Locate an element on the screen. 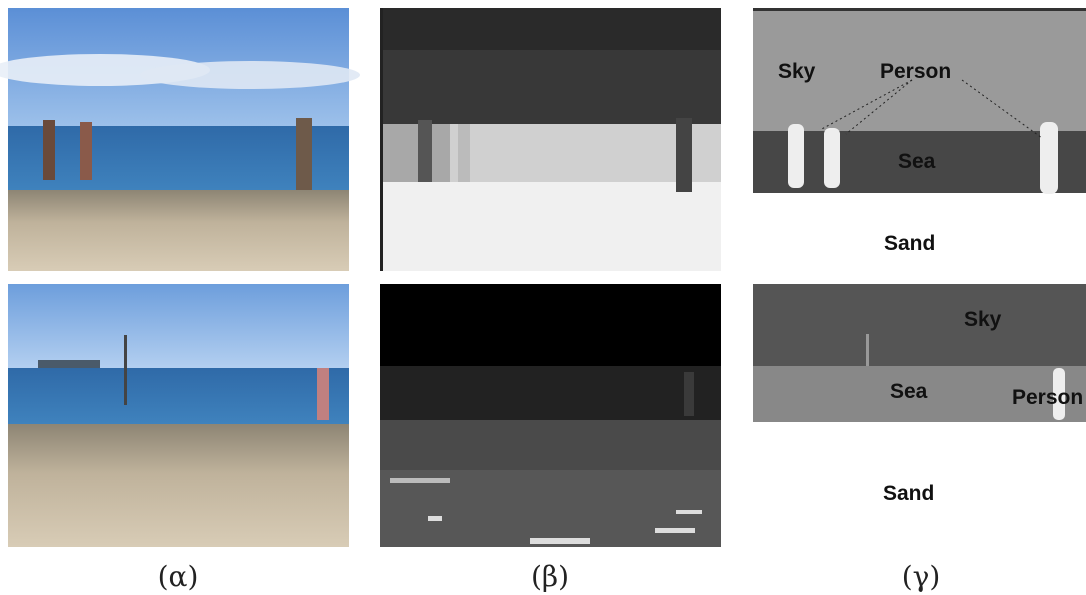 This screenshot has width=1086, height=595. segmentation-bottom: Sky Sea Person Sand is located at coordinates (919, 415).